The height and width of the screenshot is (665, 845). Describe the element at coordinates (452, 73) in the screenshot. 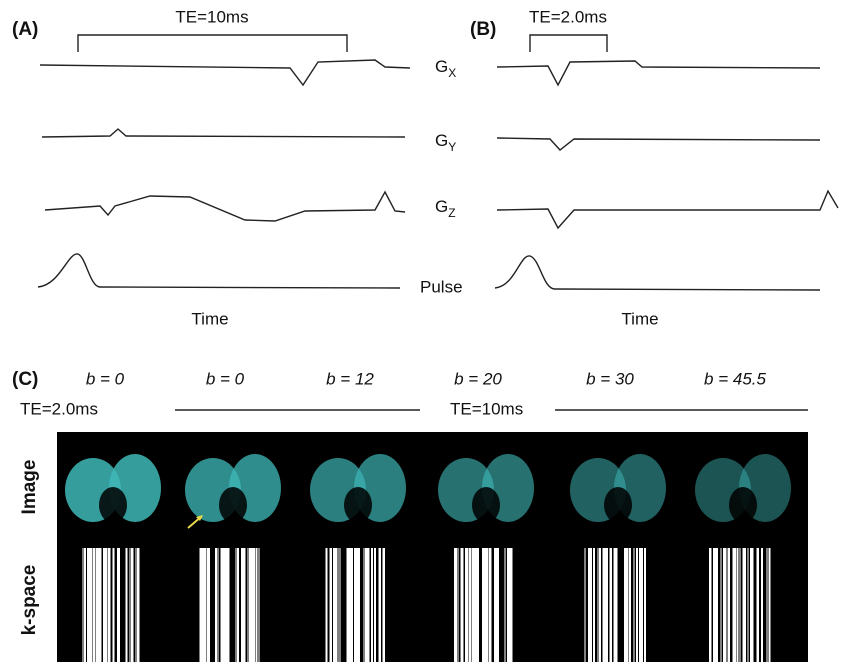

I see `label-sub: X` at that location.